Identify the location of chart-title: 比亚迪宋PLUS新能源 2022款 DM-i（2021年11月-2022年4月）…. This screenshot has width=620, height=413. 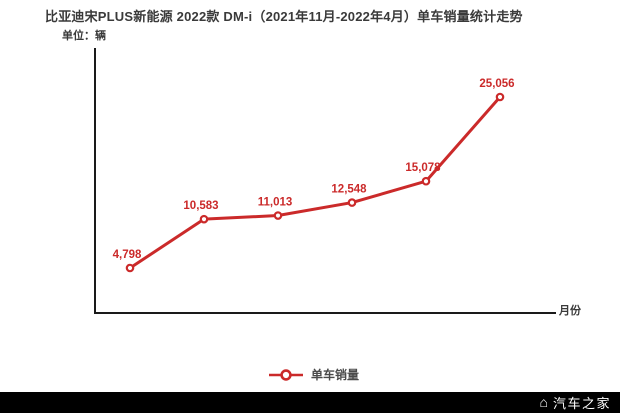
(284, 16).